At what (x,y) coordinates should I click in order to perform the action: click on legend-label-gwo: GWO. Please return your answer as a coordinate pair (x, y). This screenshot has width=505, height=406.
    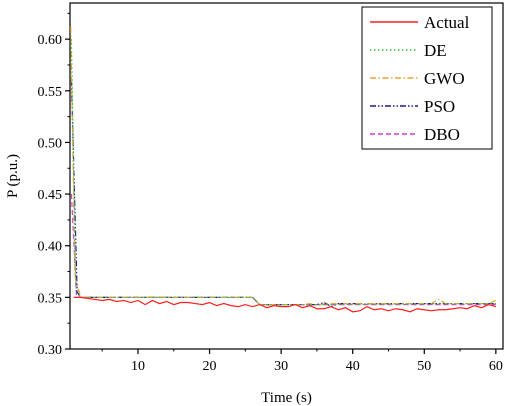
    Looking at the image, I should click on (444, 78).